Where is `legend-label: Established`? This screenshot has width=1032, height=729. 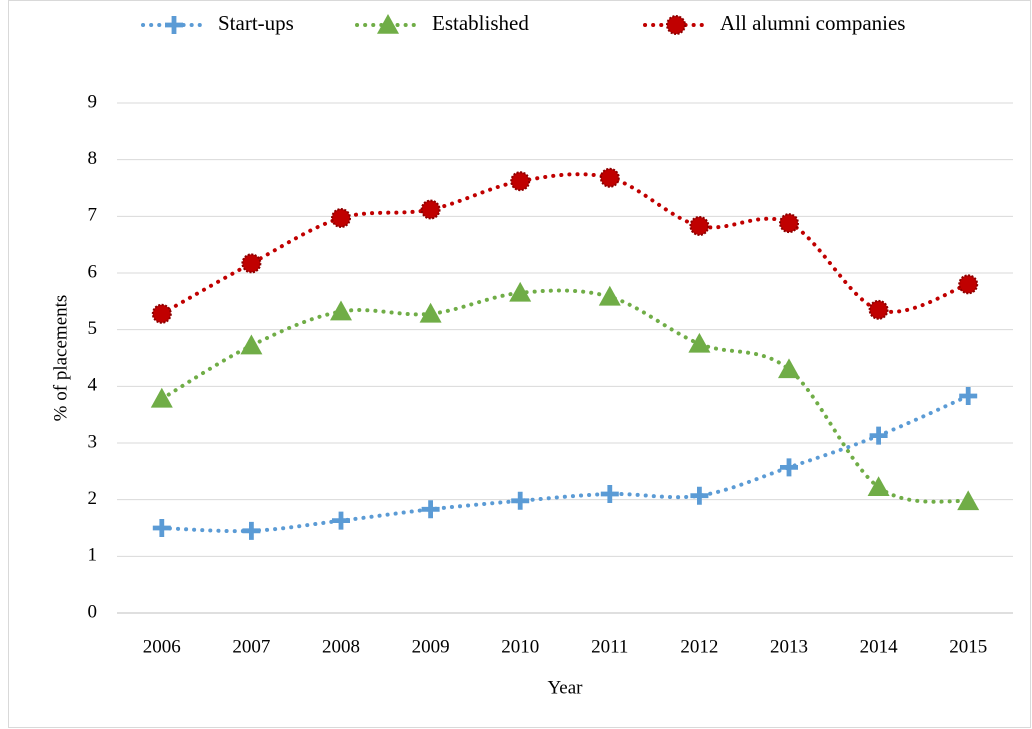
legend-label: Established is located at coordinates (480, 23).